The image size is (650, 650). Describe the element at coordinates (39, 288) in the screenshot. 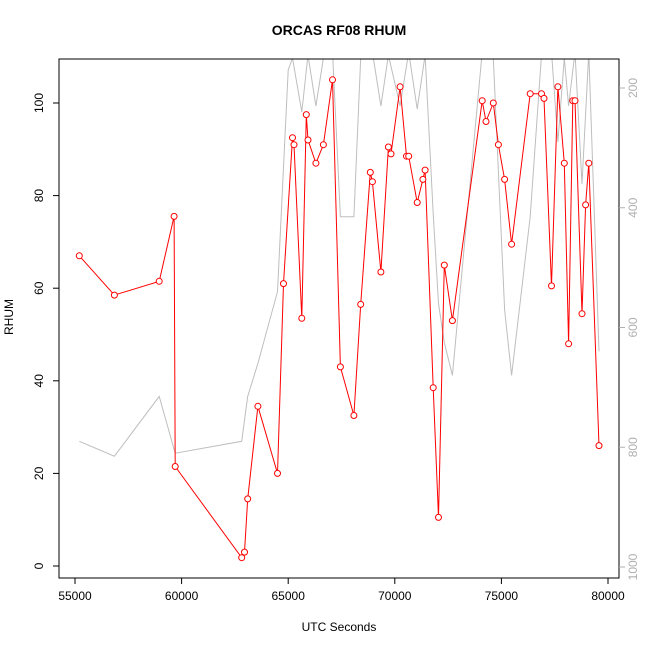

I see `y-tick-label: 60` at that location.